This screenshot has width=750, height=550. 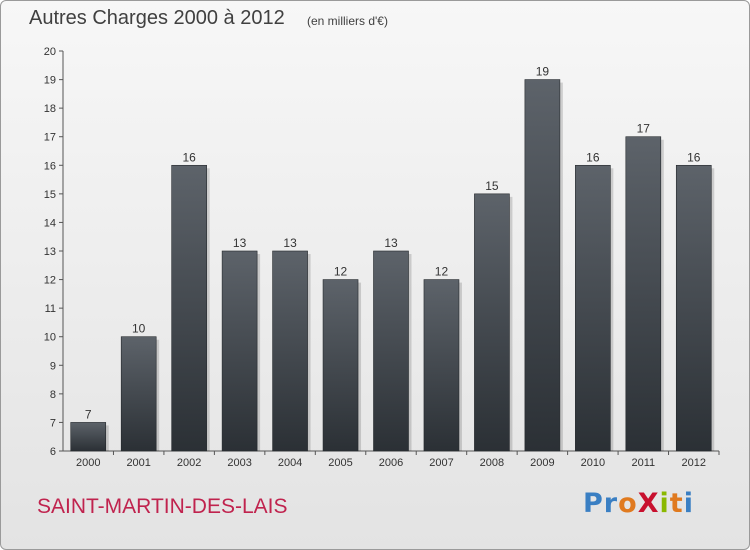 What do you see at coordinates (694, 157) in the screenshot?
I see `data-label-2012: 16` at bounding box center [694, 157].